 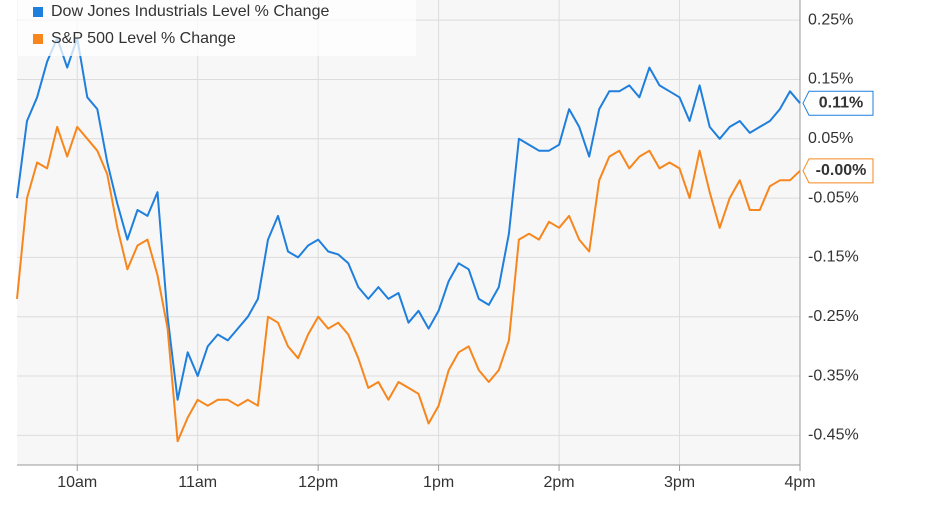 What do you see at coordinates (318, 482) in the screenshot?
I see `x-tick-label: 12pm` at bounding box center [318, 482].